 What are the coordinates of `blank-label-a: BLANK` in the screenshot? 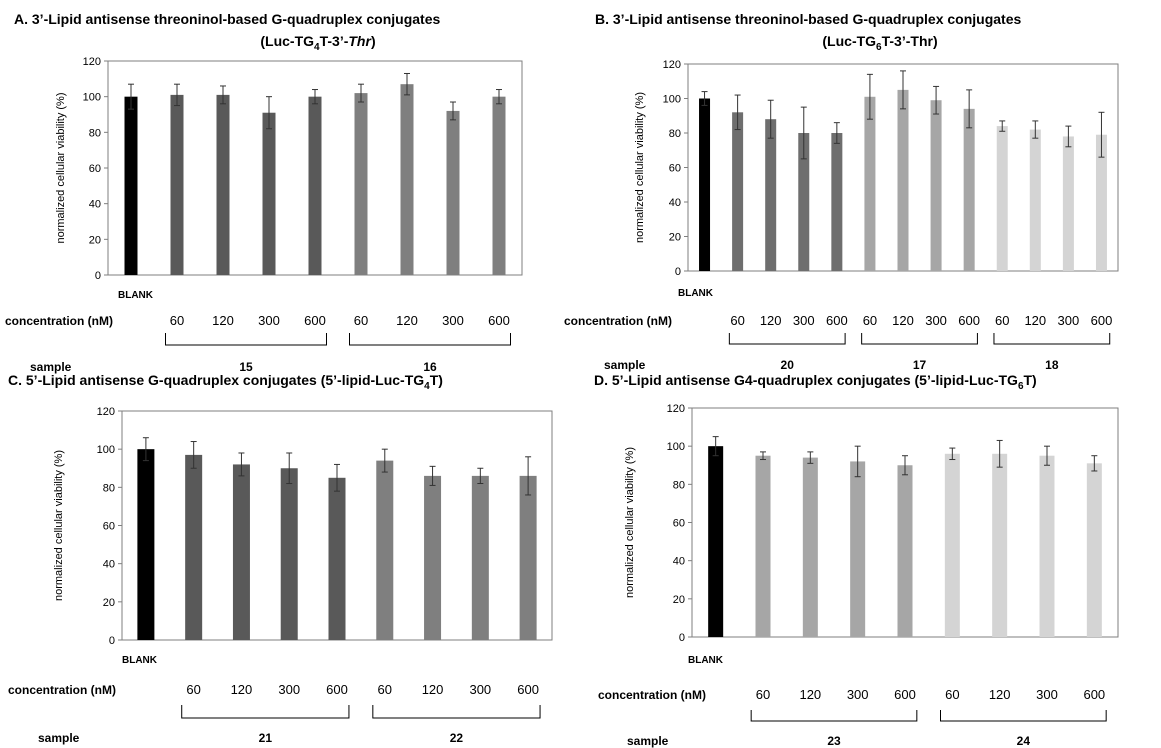 It's located at (136, 295).